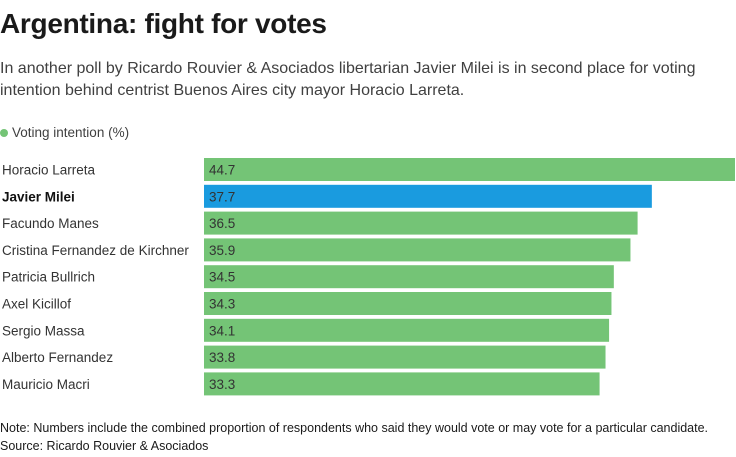  I want to click on value-label: 35.9, so click(222, 250).